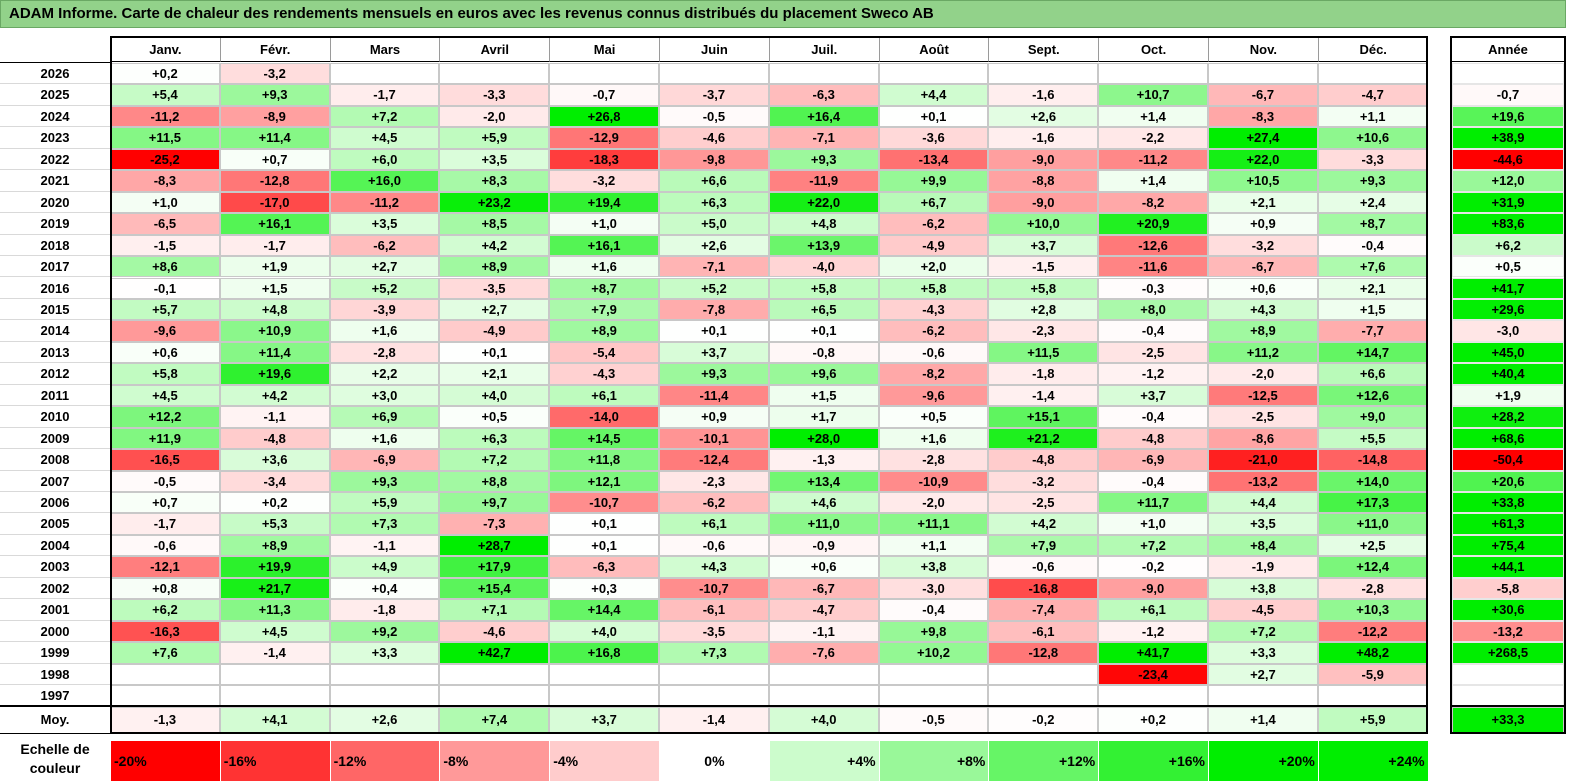 This screenshot has width=1570, height=783. What do you see at coordinates (494, 438) in the screenshot?
I see `heatmap-cell: +6,3` at bounding box center [494, 438].